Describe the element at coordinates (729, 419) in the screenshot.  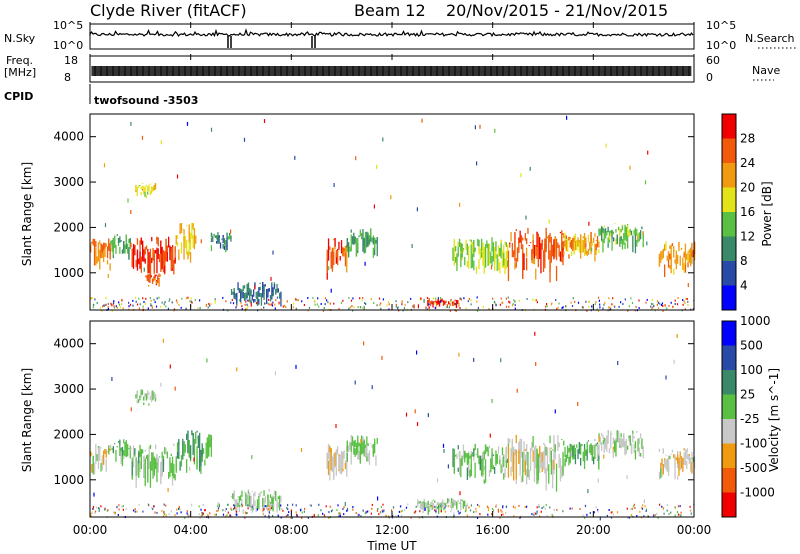
I see `colorbar-frame` at that location.